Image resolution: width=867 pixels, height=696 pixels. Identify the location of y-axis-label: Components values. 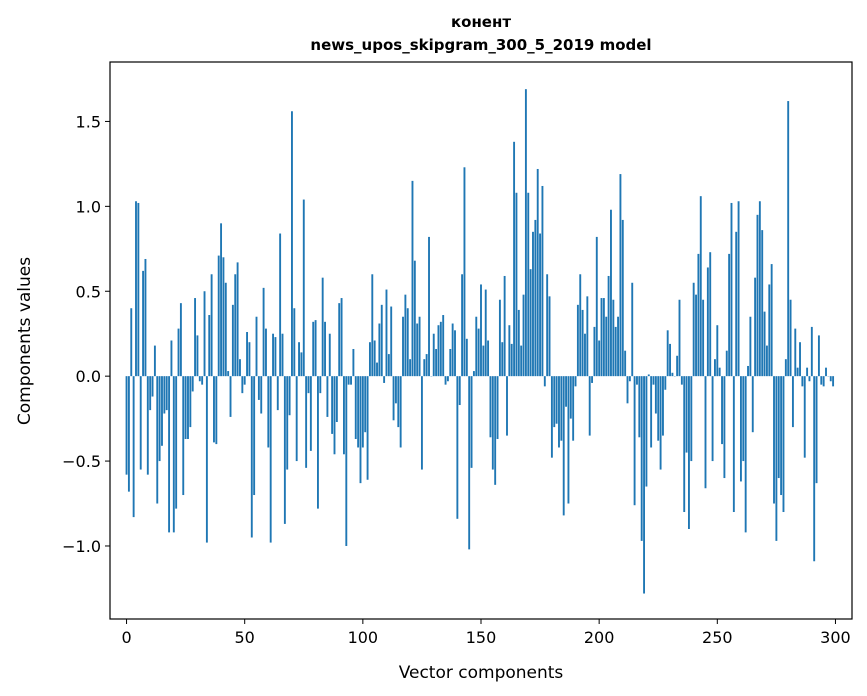
(25, 341).